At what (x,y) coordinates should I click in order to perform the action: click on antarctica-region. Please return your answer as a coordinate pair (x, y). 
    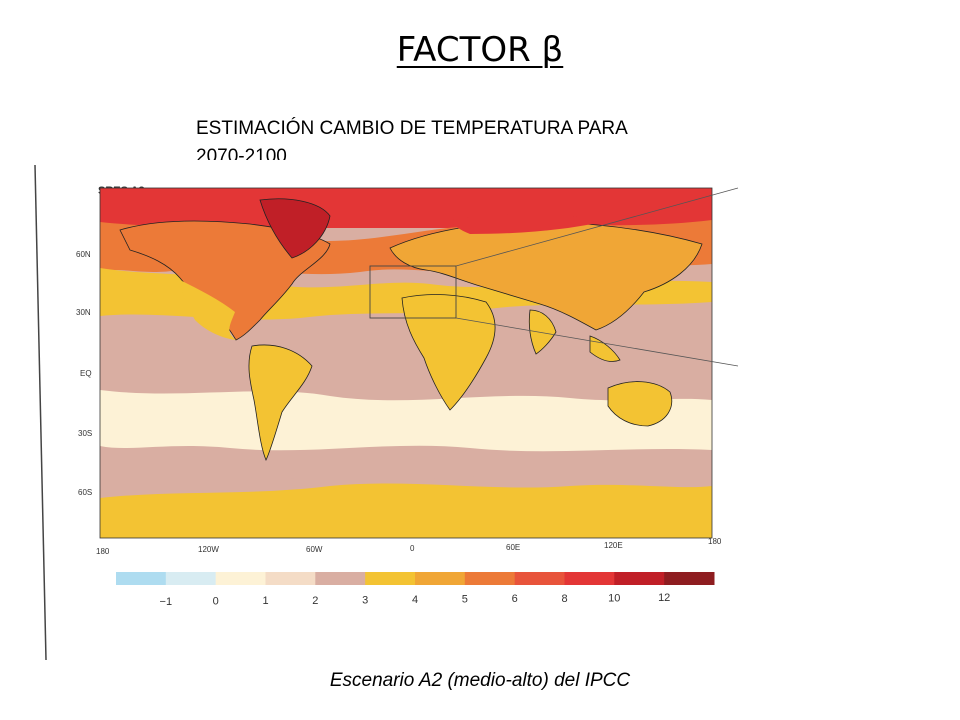
    Looking at the image, I should click on (406, 510).